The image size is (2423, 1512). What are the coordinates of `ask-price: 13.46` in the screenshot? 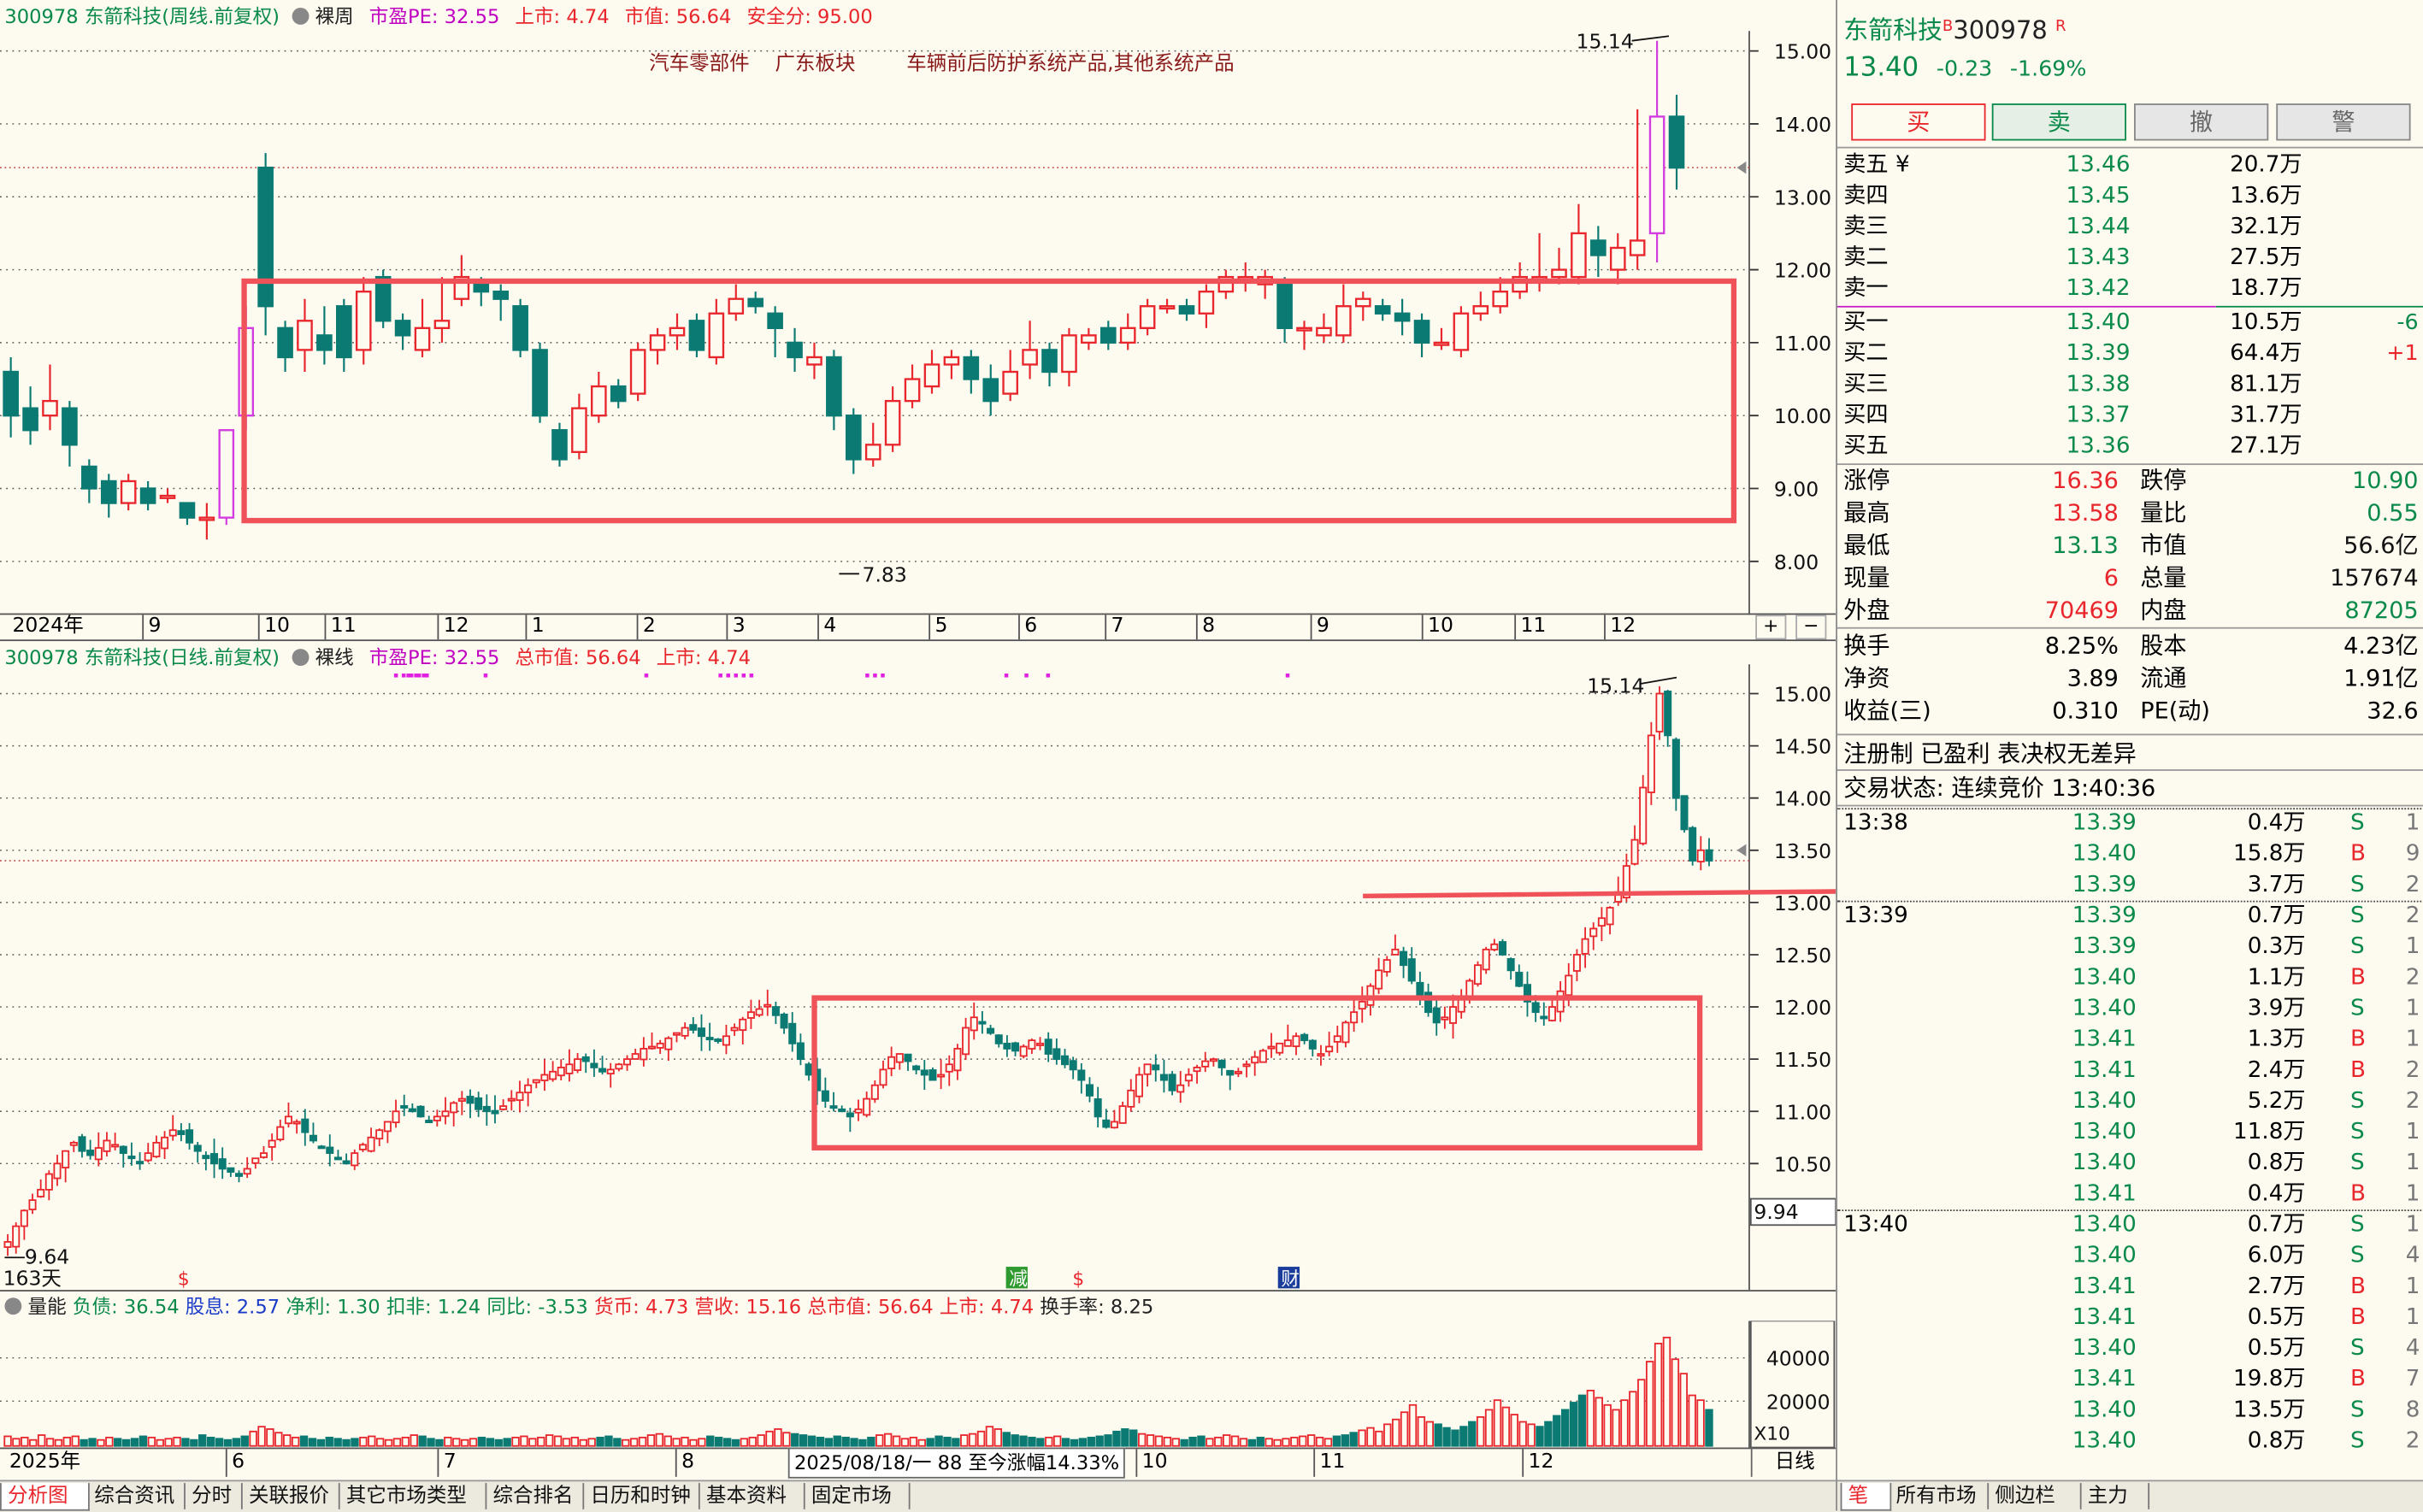 It's located at (2098, 165).